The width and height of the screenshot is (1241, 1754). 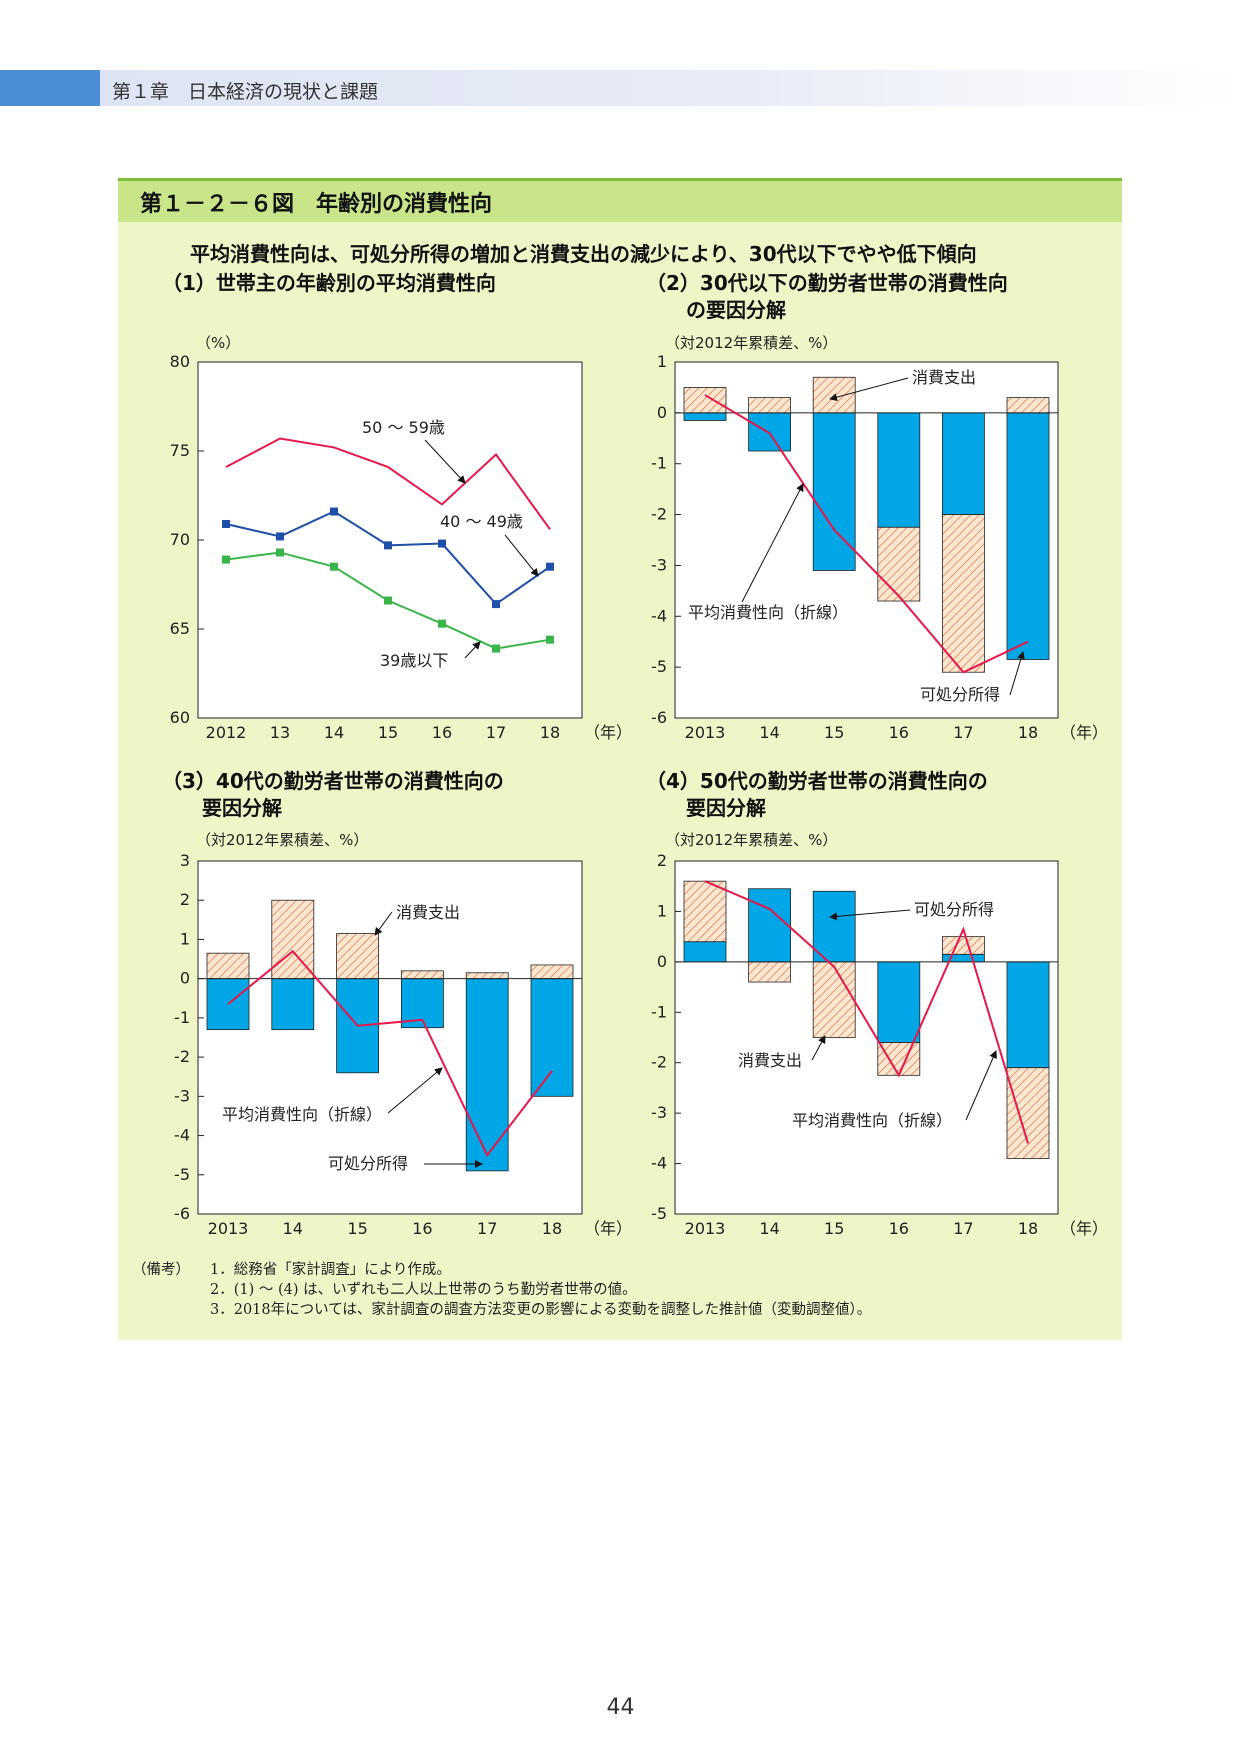 I want to click on p4-xtick-label: 16, so click(x=899, y=1228).